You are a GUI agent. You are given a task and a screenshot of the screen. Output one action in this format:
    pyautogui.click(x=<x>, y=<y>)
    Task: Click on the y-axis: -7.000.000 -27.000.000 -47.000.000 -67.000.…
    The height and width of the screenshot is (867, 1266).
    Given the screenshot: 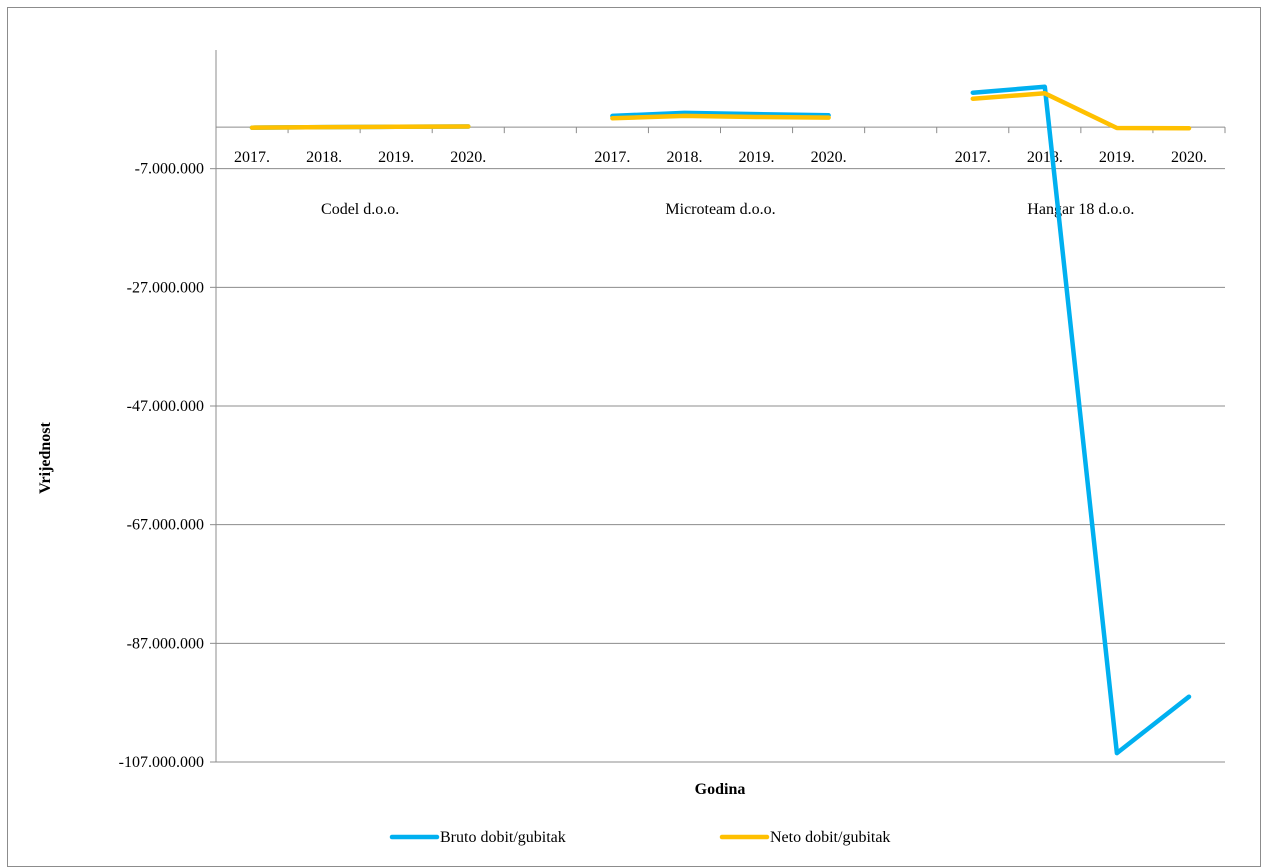 What is the action you would take?
    pyautogui.click(x=168, y=410)
    